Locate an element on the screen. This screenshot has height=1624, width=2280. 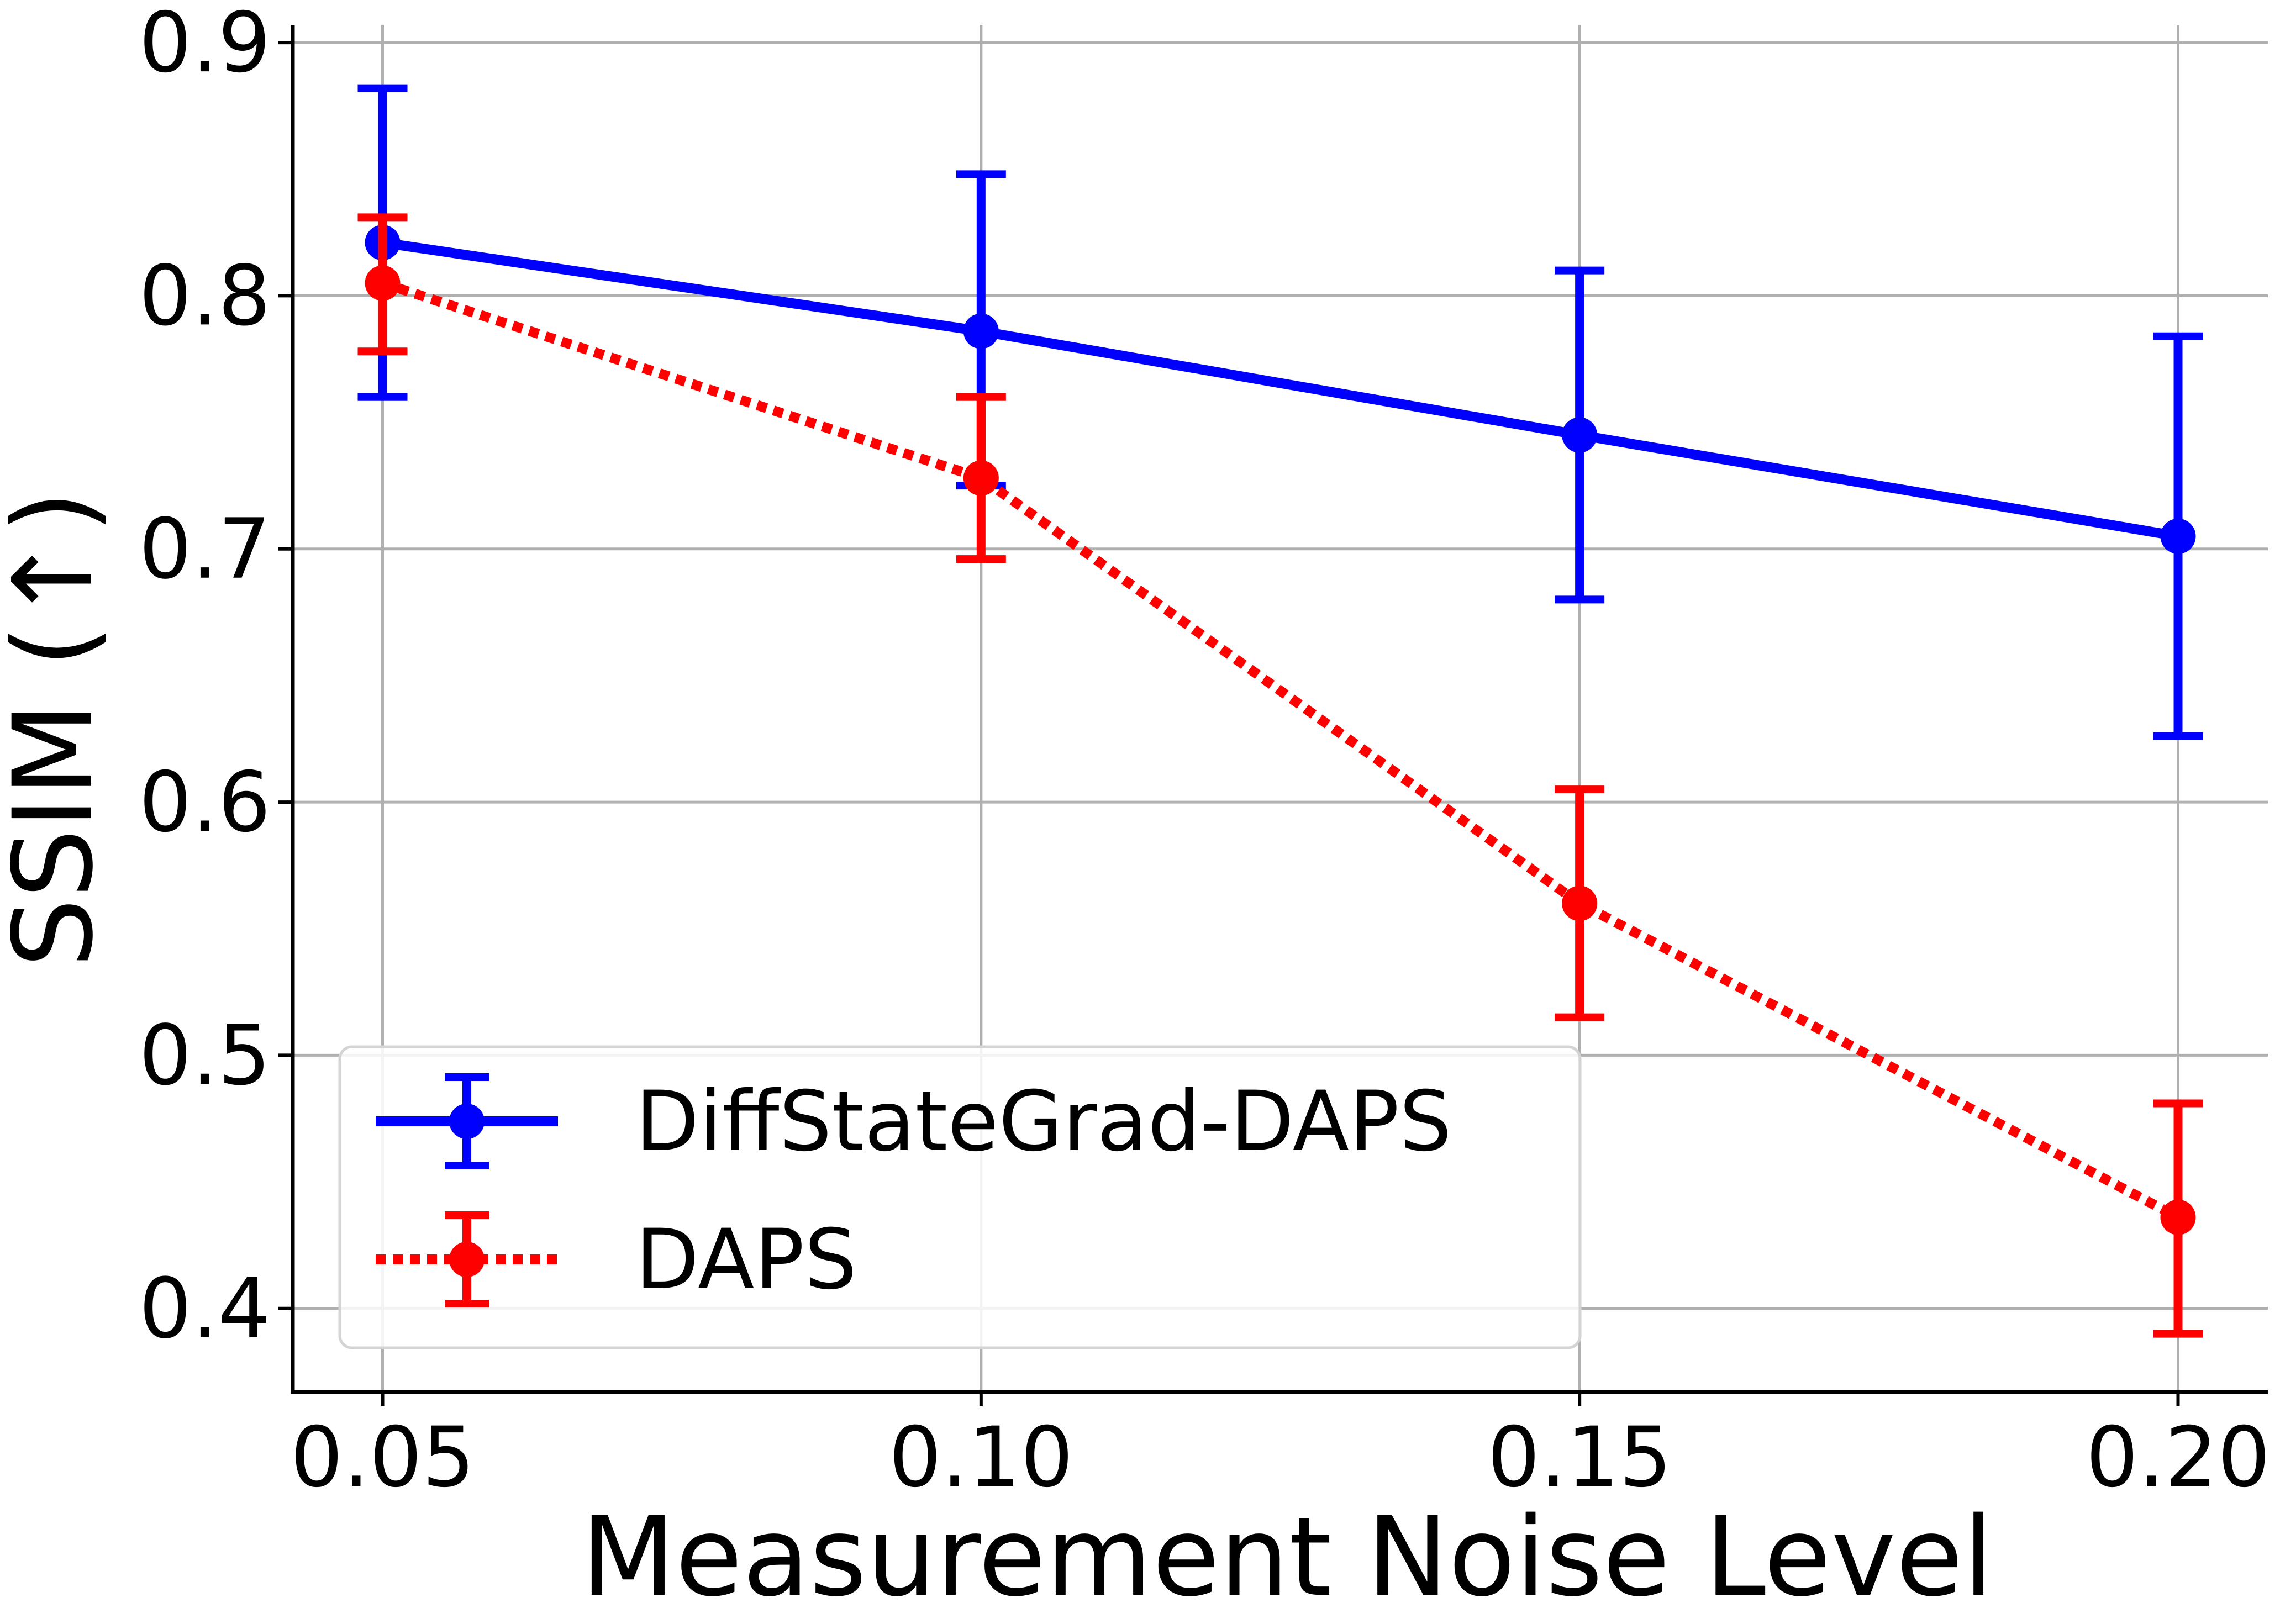
y-tick-label: 0.9 is located at coordinates (205, 45).